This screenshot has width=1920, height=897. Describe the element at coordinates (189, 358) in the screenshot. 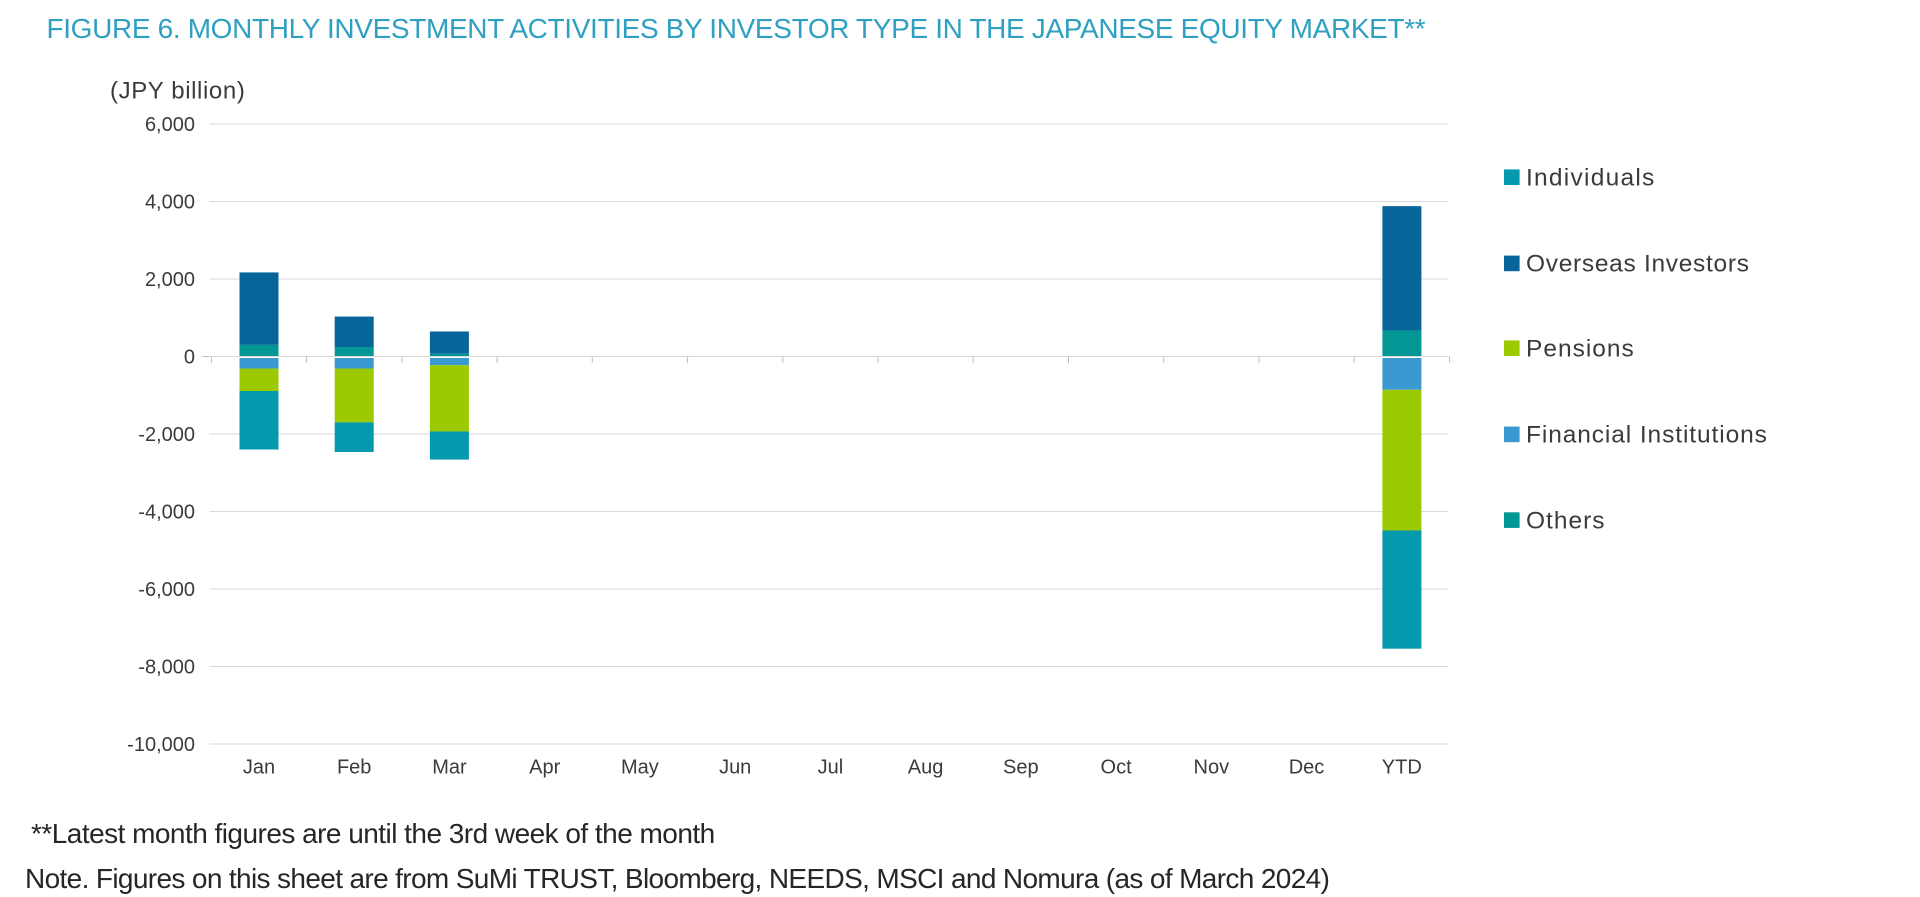

I see `svg-text: 0` at that location.